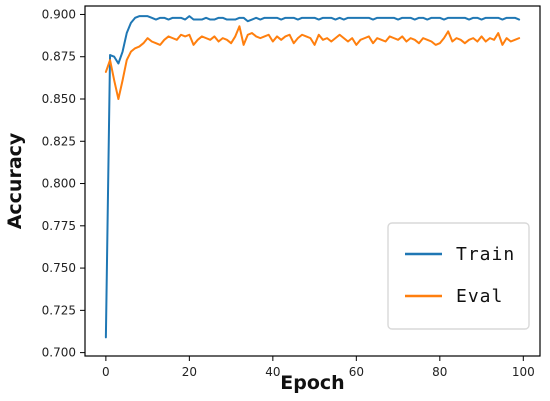  I want to click on x-ticks: 0 20 40 60 80 100, so click(318, 367).